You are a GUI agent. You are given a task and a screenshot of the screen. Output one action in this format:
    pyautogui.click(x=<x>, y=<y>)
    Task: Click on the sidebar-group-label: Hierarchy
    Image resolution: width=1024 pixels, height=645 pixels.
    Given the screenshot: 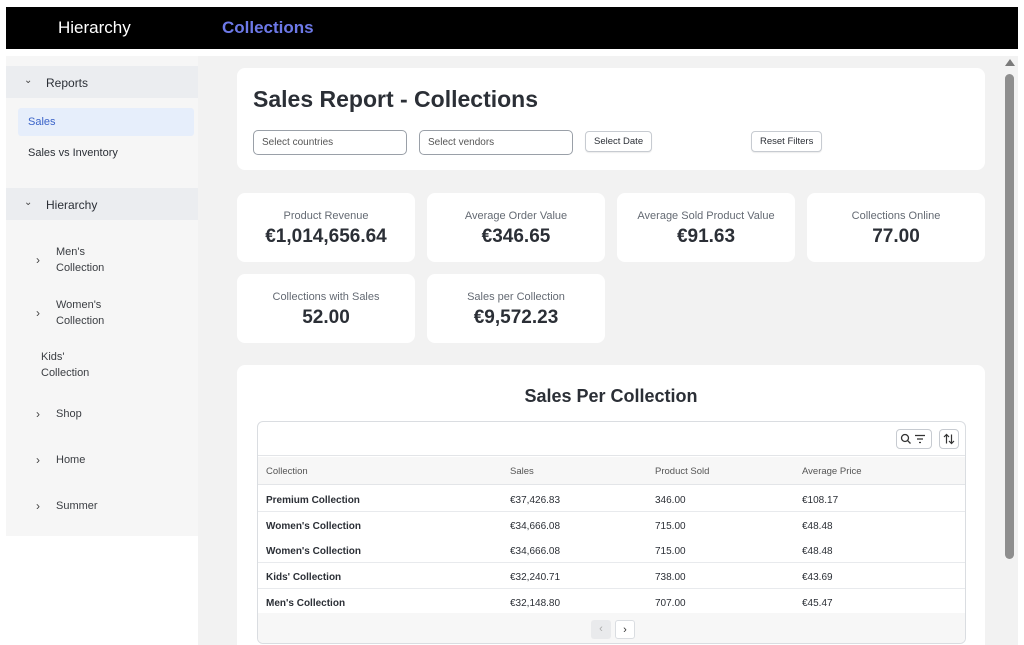 What is the action you would take?
    pyautogui.click(x=72, y=205)
    